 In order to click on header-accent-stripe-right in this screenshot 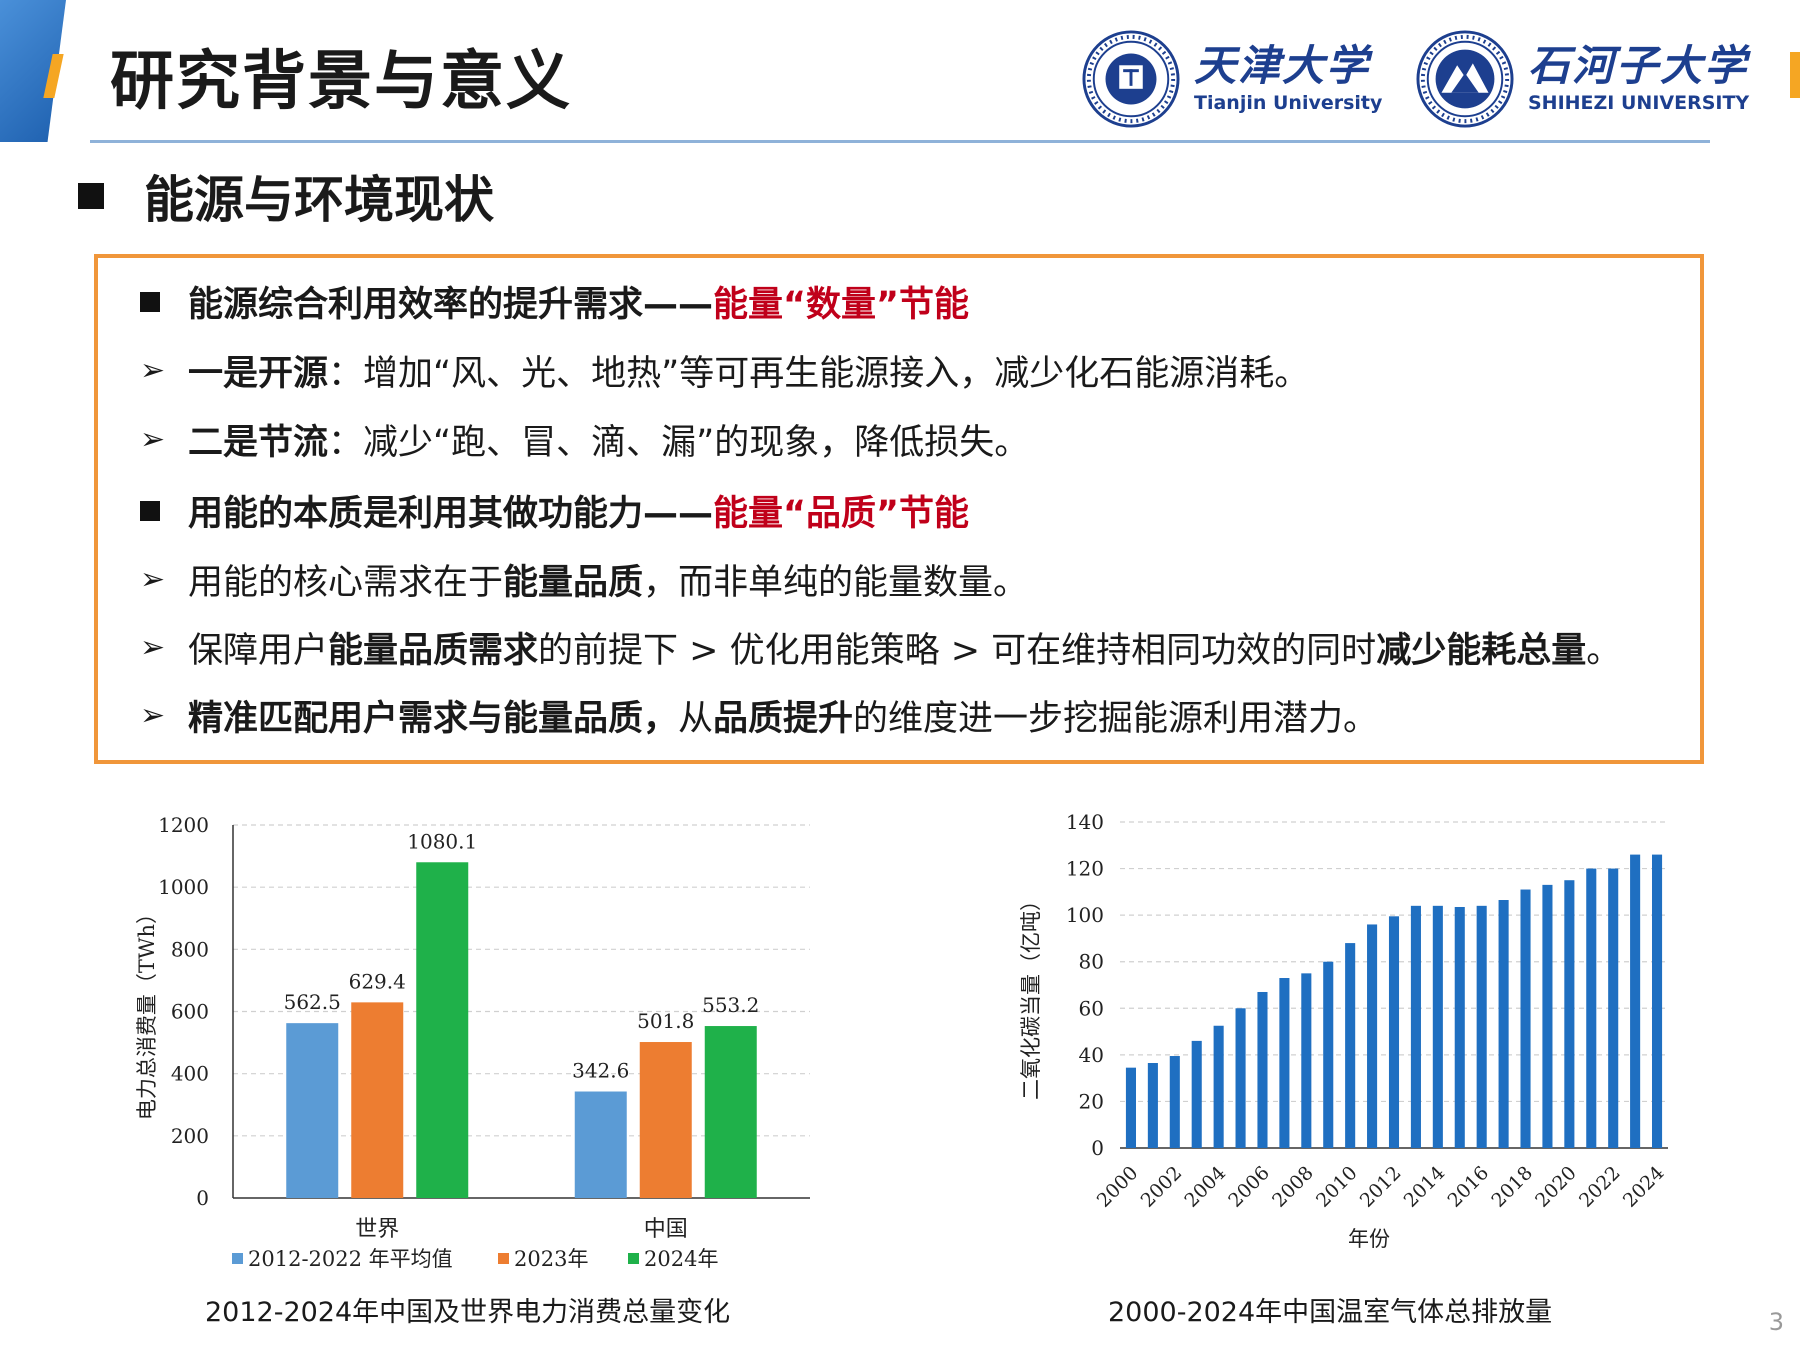, I will do `click(1795, 75)`.